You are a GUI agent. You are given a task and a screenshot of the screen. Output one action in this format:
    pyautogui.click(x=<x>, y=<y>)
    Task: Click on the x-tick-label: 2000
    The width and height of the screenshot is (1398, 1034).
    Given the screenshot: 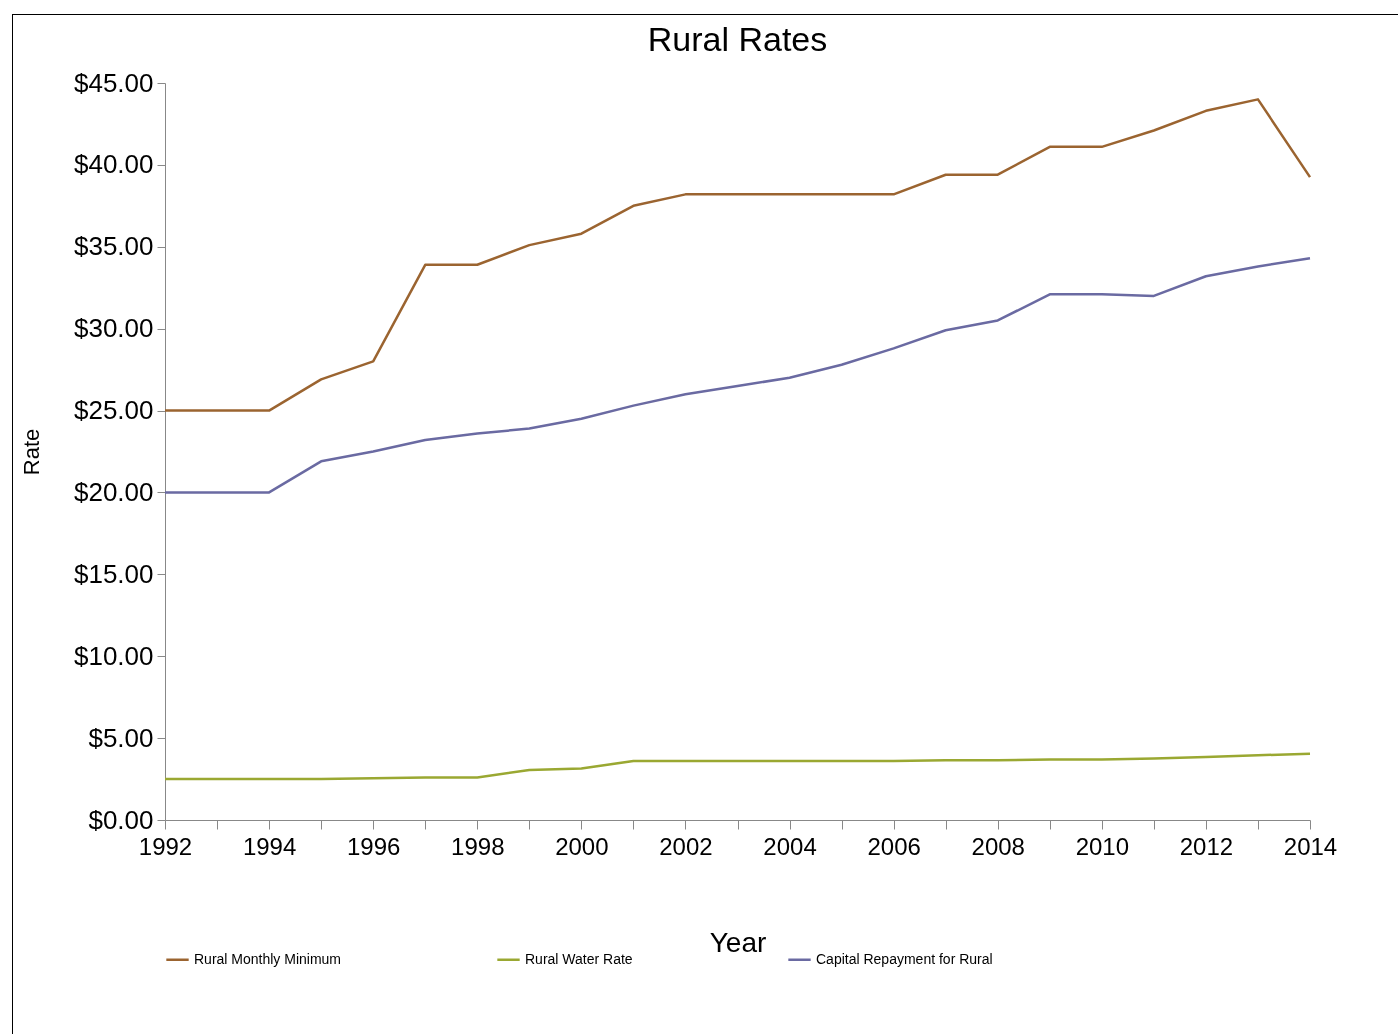 What is the action you would take?
    pyautogui.click(x=582, y=846)
    